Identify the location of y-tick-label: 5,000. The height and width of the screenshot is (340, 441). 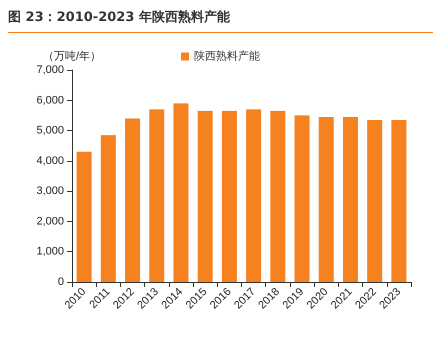
(50, 130).